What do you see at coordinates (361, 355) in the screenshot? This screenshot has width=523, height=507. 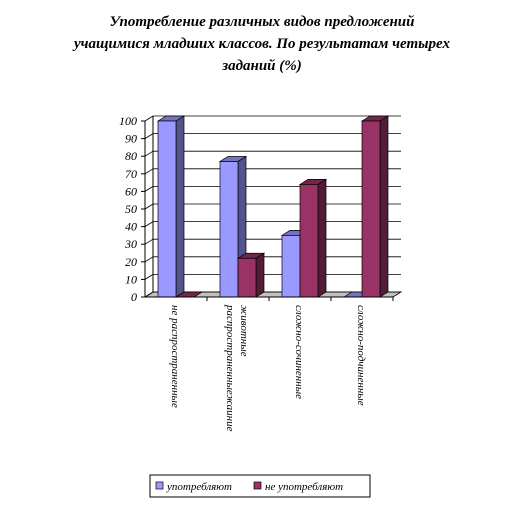 I see `x-tick-label: сложно-подчиненные` at bounding box center [361, 355].